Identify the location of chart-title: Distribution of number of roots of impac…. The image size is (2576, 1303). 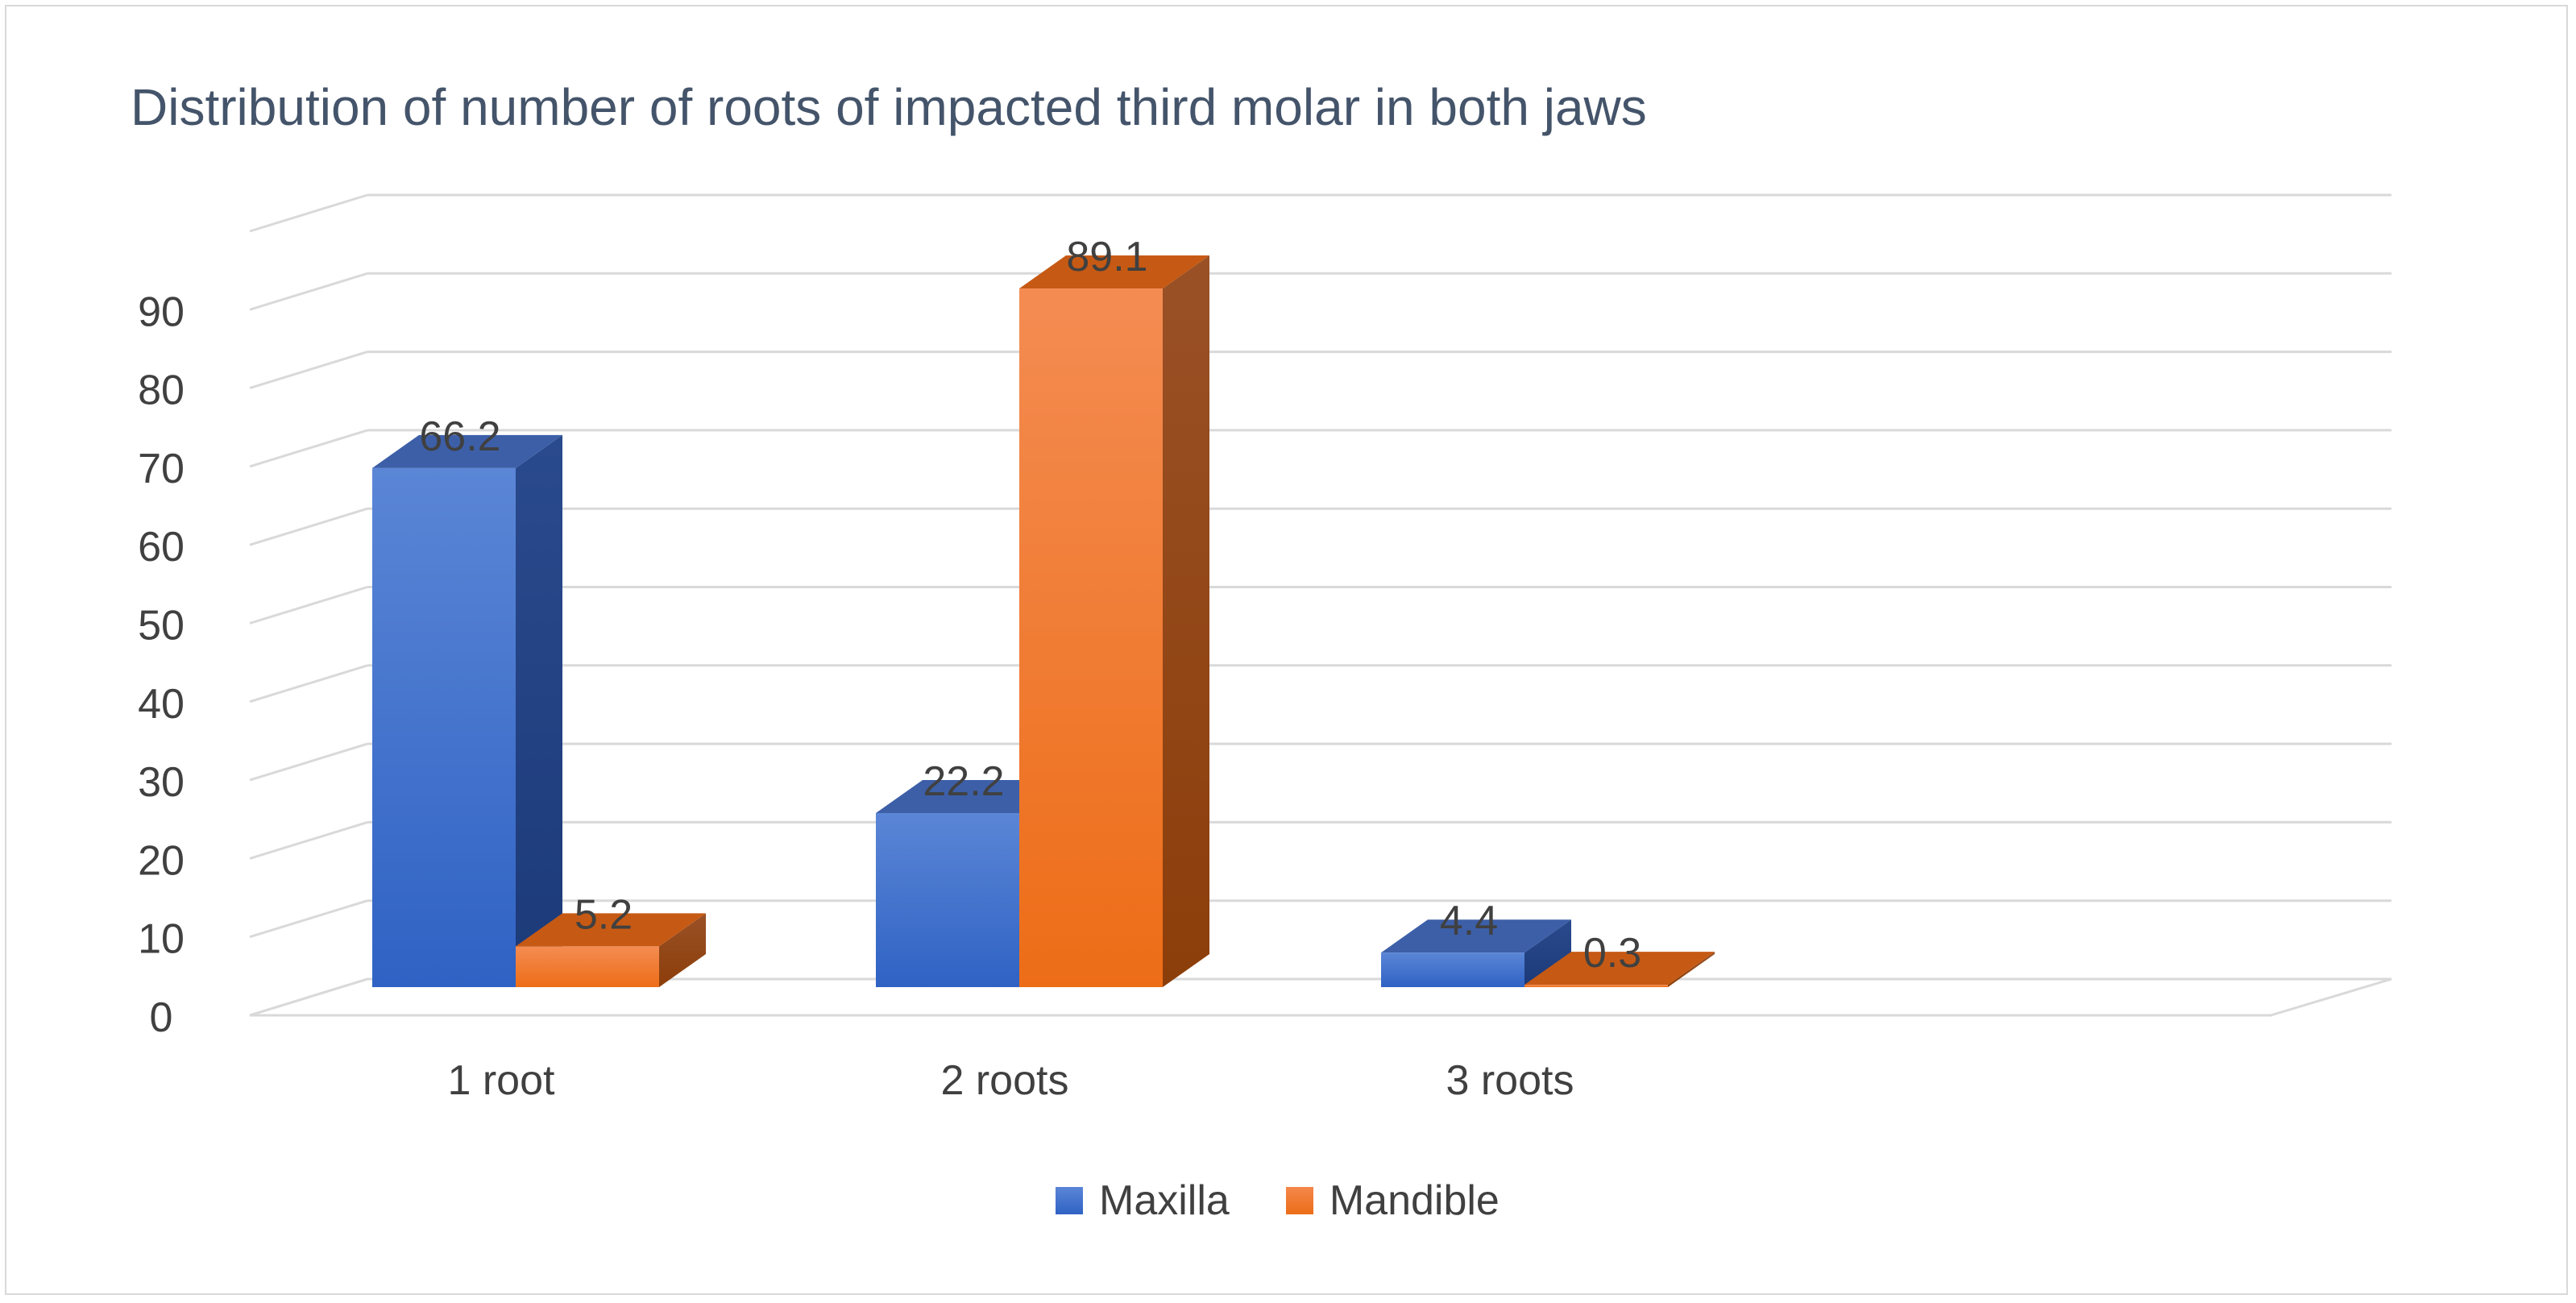
(889, 107).